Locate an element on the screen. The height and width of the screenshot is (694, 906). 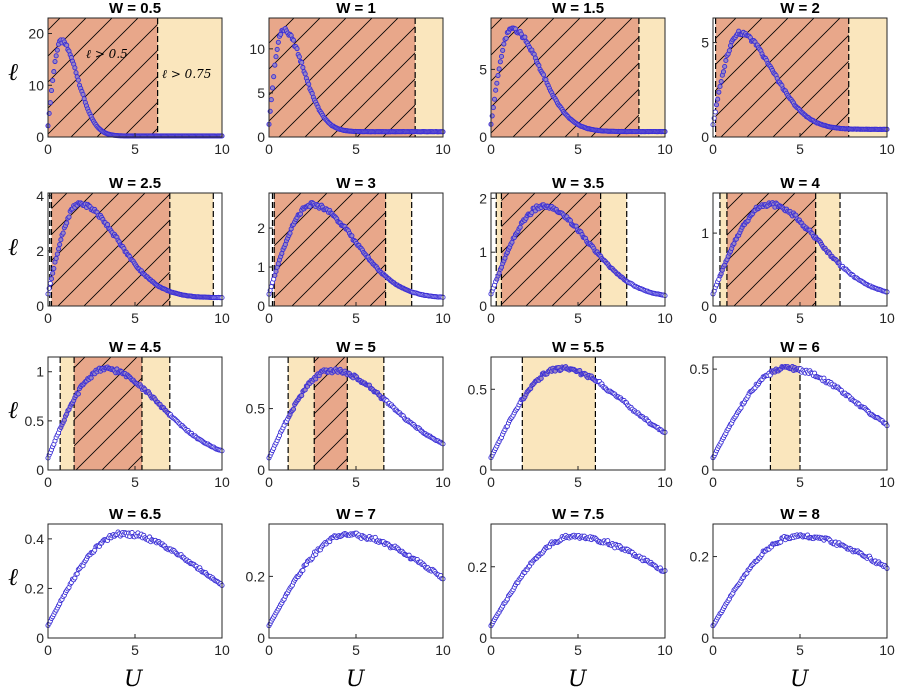
panel: 0 5 10 0 5 10 W = 1 is located at coordinates (350, 78).